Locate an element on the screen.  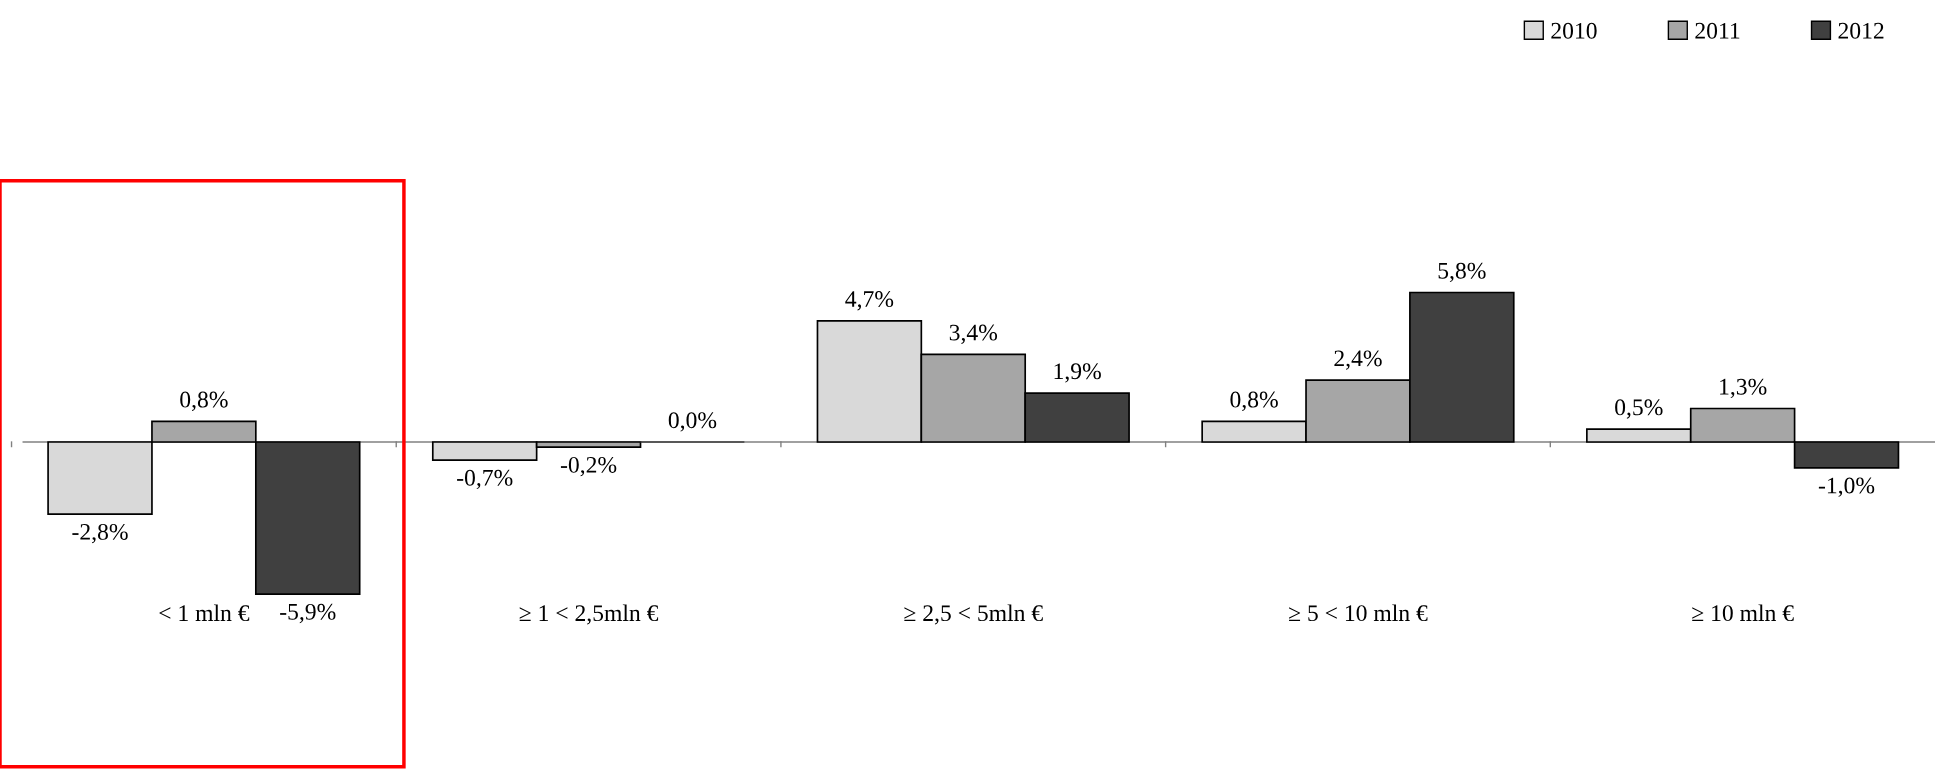
legend-label: 2010 is located at coordinates (1574, 30).